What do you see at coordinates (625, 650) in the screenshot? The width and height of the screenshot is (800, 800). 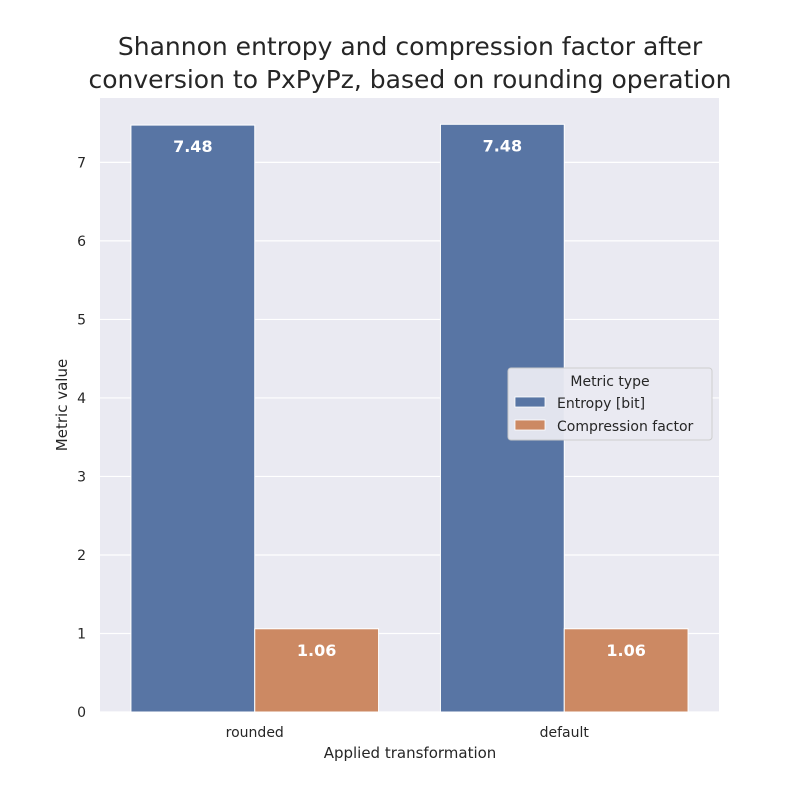 I see `bar-label-default-1: 1.06` at bounding box center [625, 650].